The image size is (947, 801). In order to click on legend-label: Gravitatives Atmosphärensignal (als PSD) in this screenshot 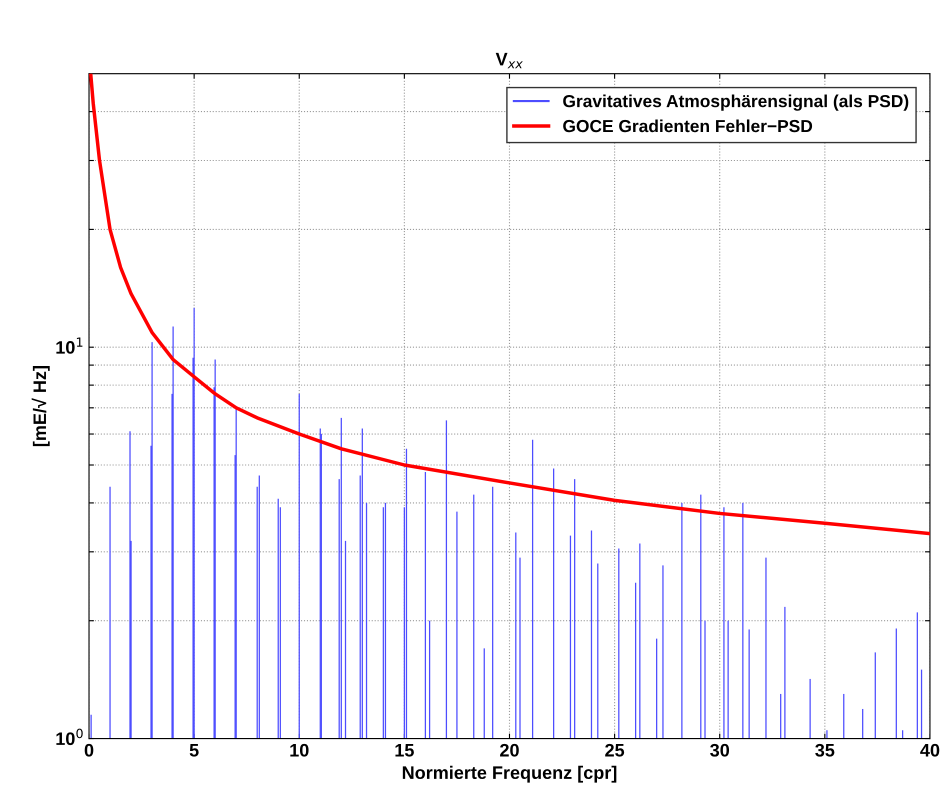, I will do `click(735, 102)`.